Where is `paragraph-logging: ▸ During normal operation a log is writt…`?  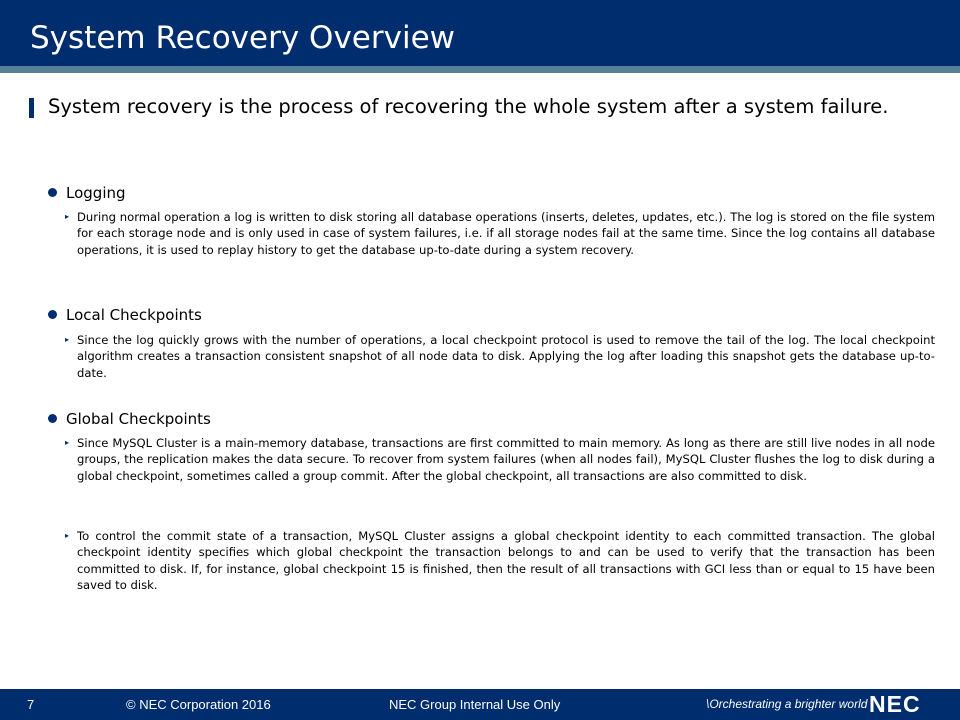 paragraph-logging: ▸ During normal operation a log is writt… is located at coordinates (500, 233).